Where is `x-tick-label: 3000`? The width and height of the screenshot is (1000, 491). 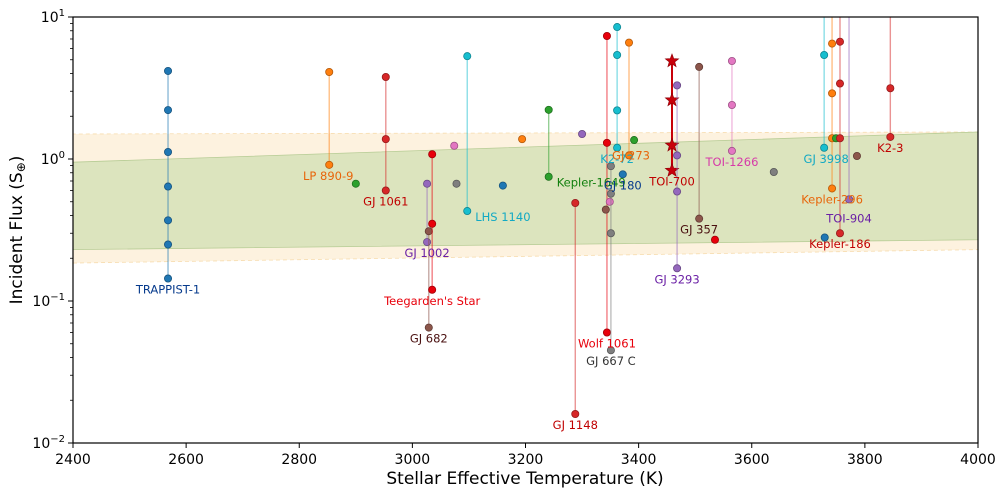
x-tick-label: 3000 is located at coordinates (413, 460).